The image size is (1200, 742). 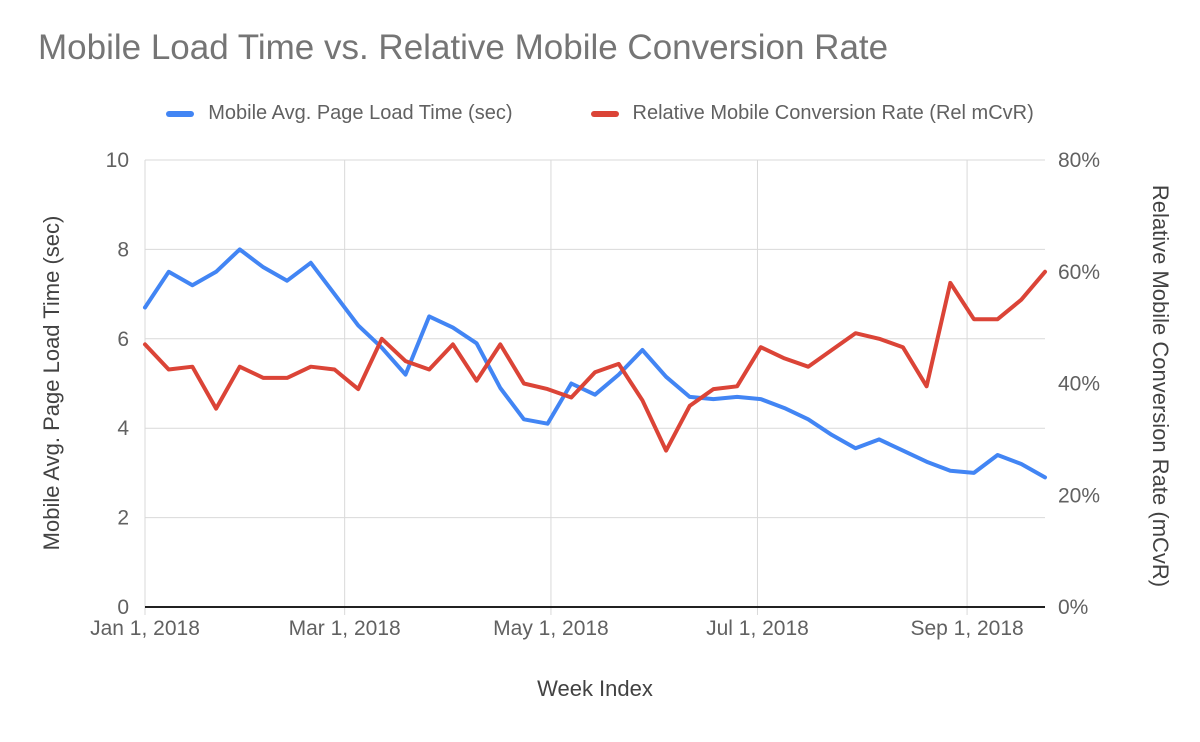 What do you see at coordinates (123, 518) in the screenshot?
I see `left-tick-label: 2` at bounding box center [123, 518].